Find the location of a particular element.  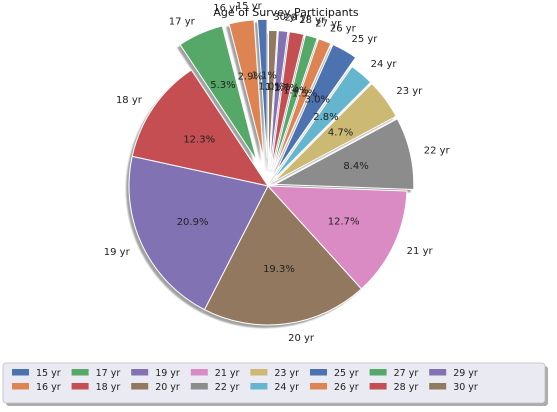

legend-label-30-yr: 30 yr is located at coordinates (465, 387).